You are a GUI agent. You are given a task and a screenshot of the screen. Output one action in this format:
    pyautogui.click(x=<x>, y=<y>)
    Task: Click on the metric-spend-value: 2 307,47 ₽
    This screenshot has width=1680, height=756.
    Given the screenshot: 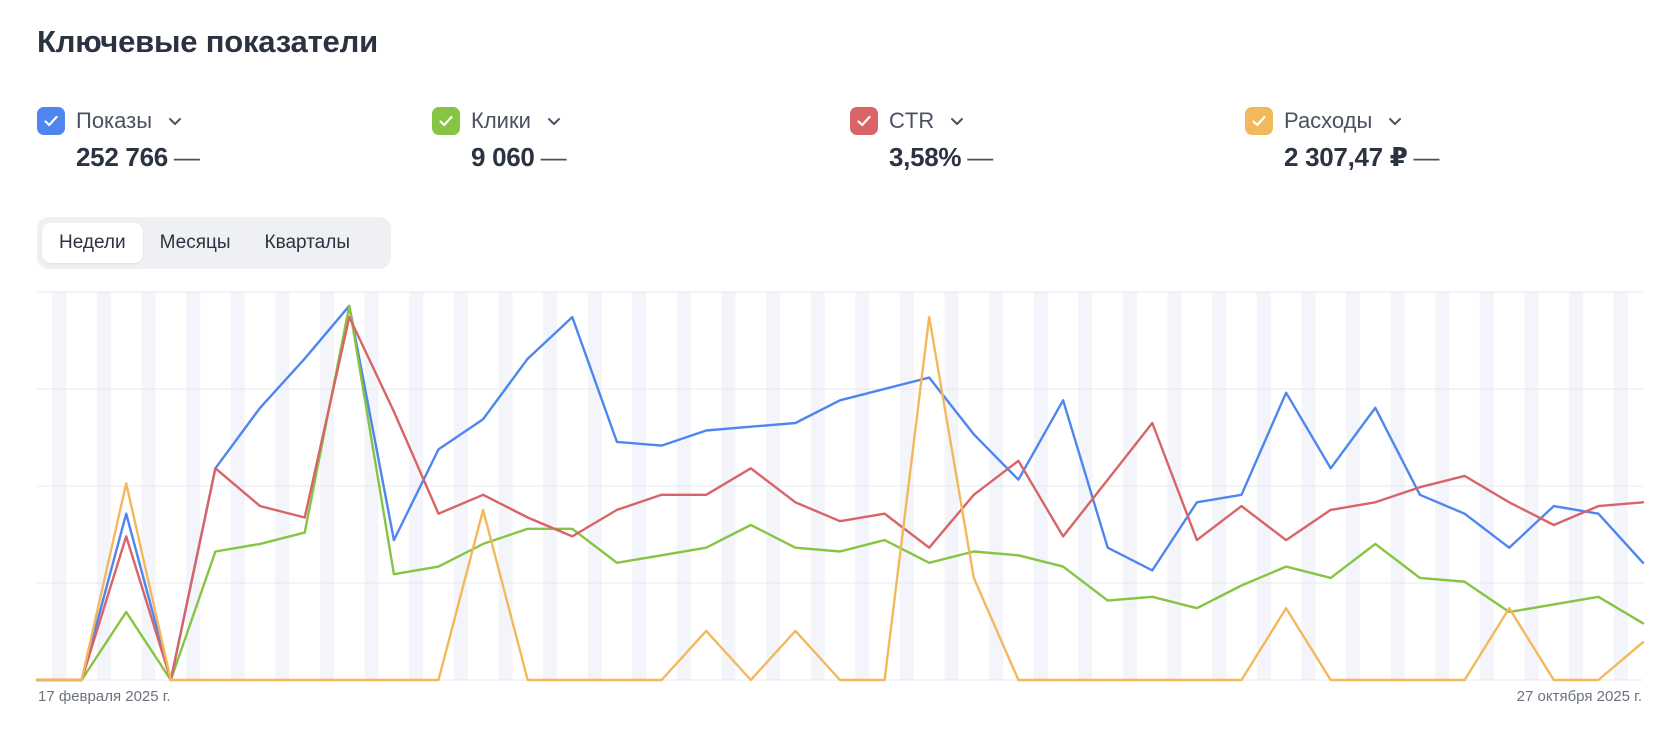 What is the action you would take?
    pyautogui.click(x=1346, y=157)
    